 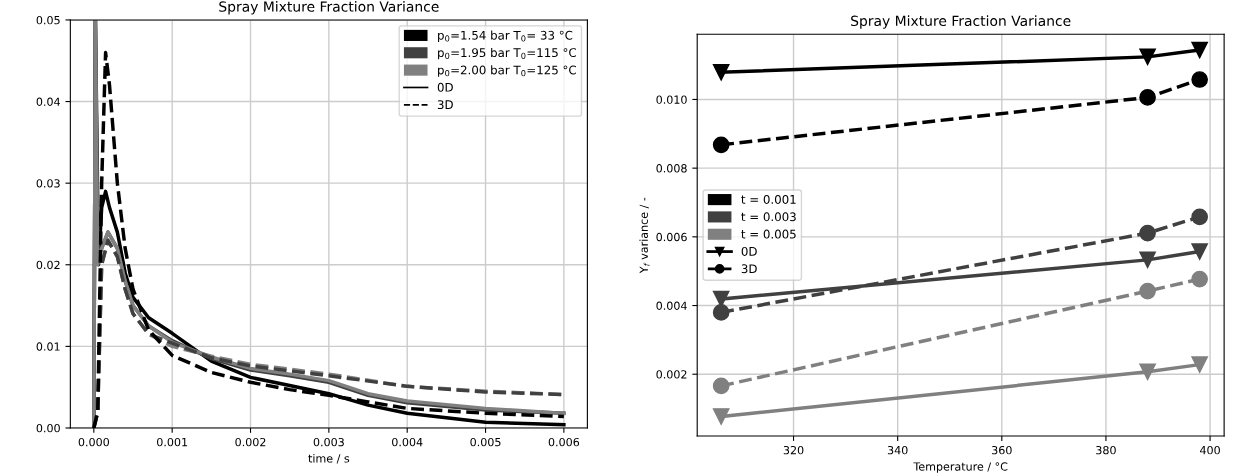 I want to click on legend-label: t = 0.005, so click(x=768, y=234).